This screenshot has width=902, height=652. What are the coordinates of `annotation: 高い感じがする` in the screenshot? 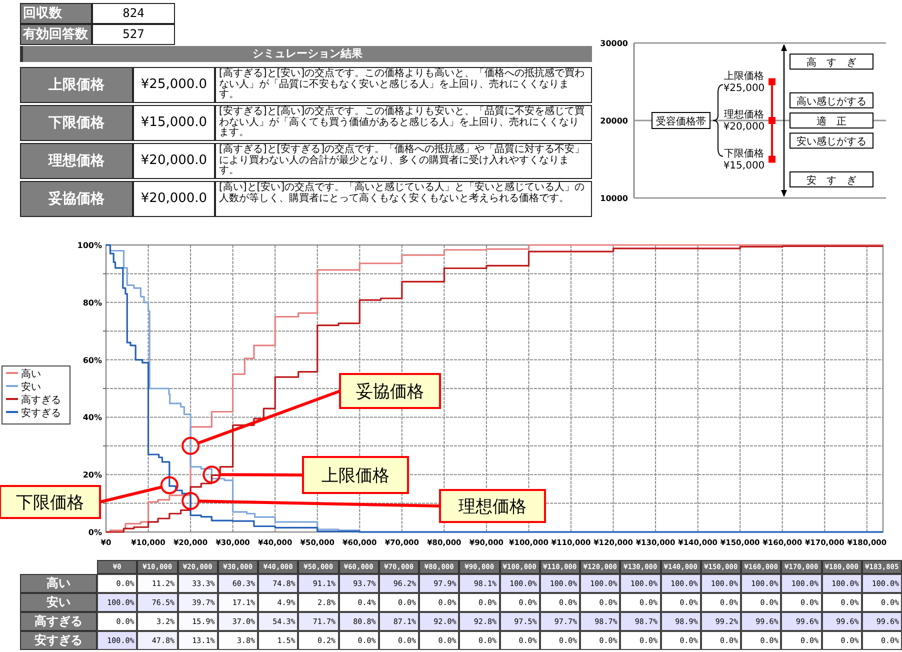 It's located at (831, 101).